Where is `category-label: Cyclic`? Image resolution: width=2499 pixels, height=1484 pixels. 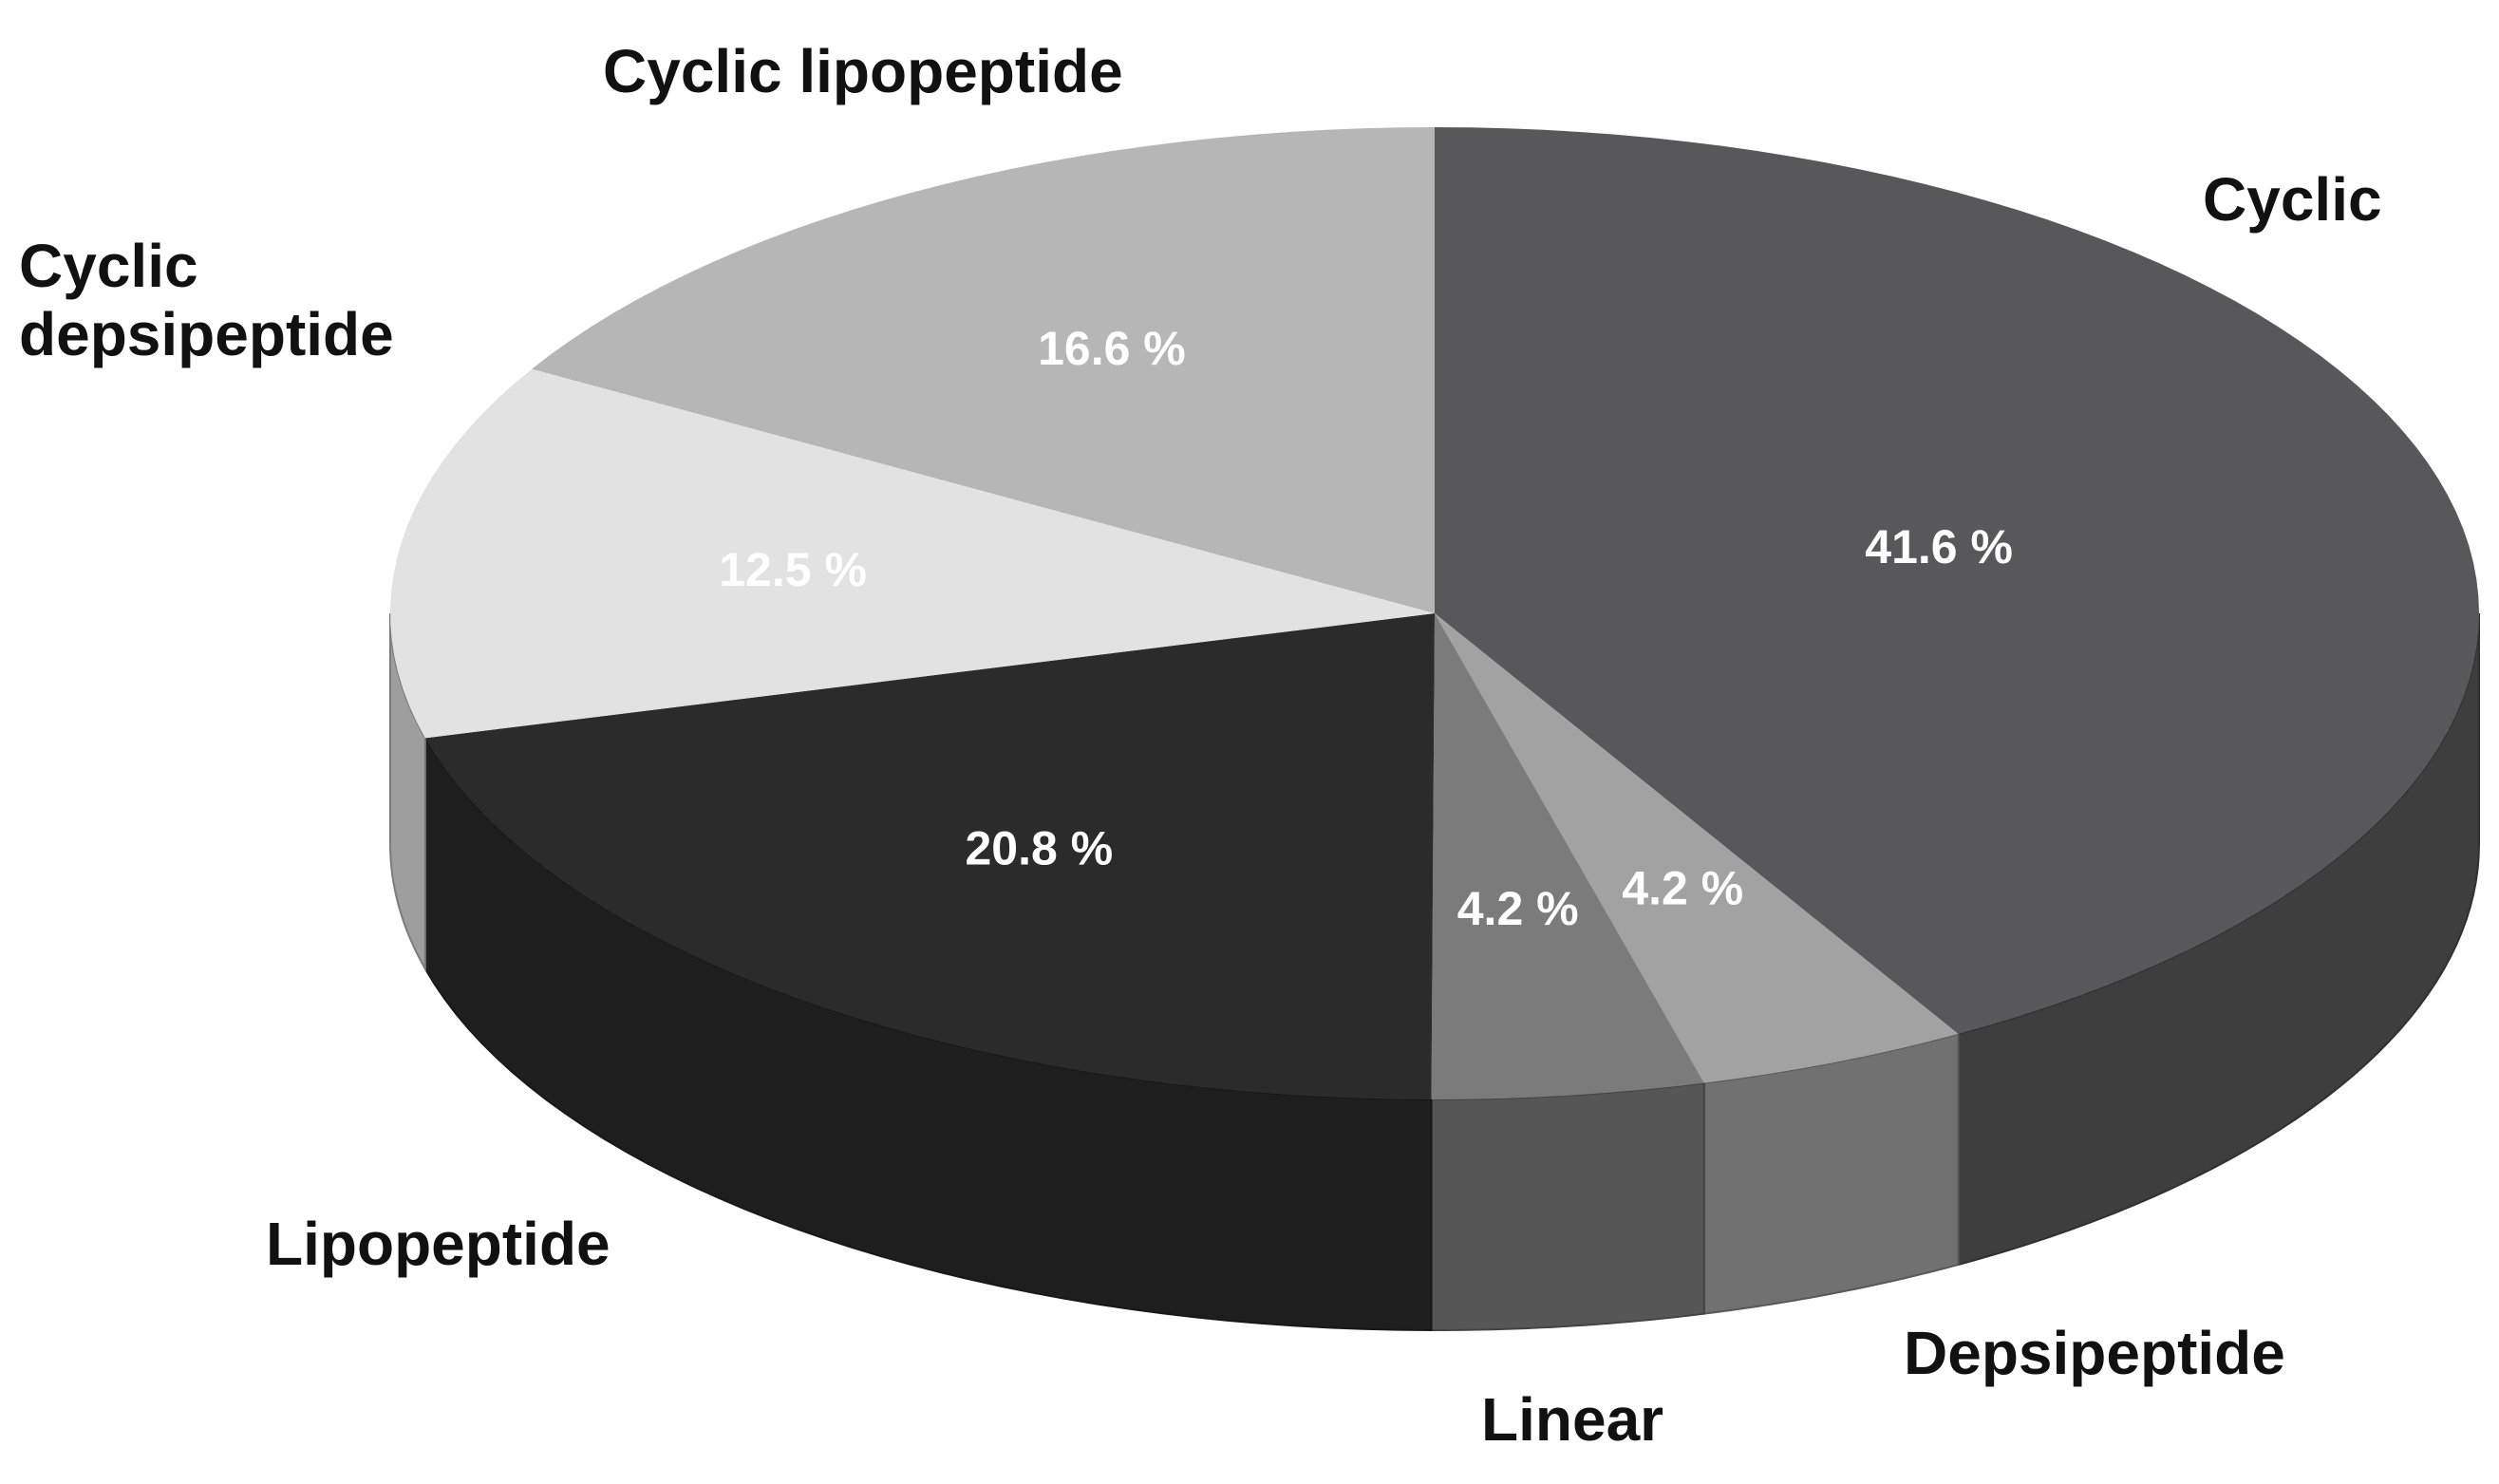
category-label: Cyclic is located at coordinates (2292, 199).